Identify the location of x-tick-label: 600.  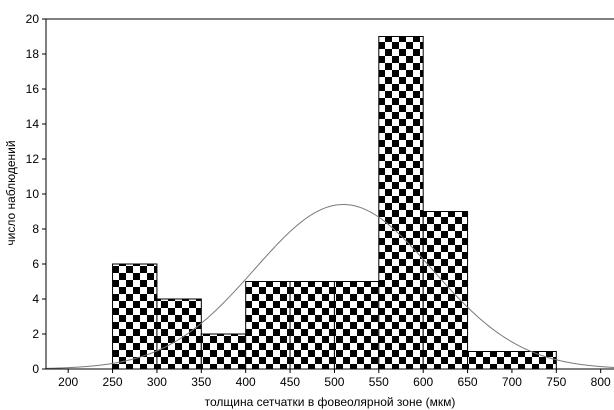
(423, 382).